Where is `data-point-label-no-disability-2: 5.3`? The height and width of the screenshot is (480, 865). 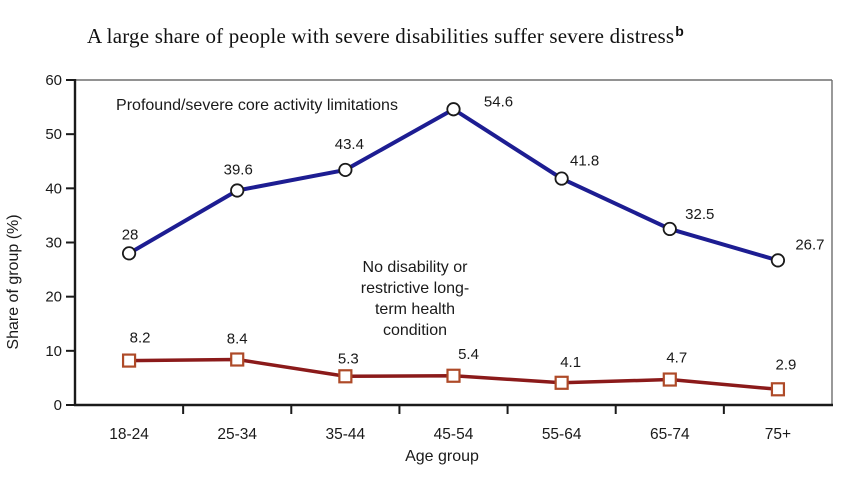 data-point-label-no-disability-2: 5.3 is located at coordinates (348, 358).